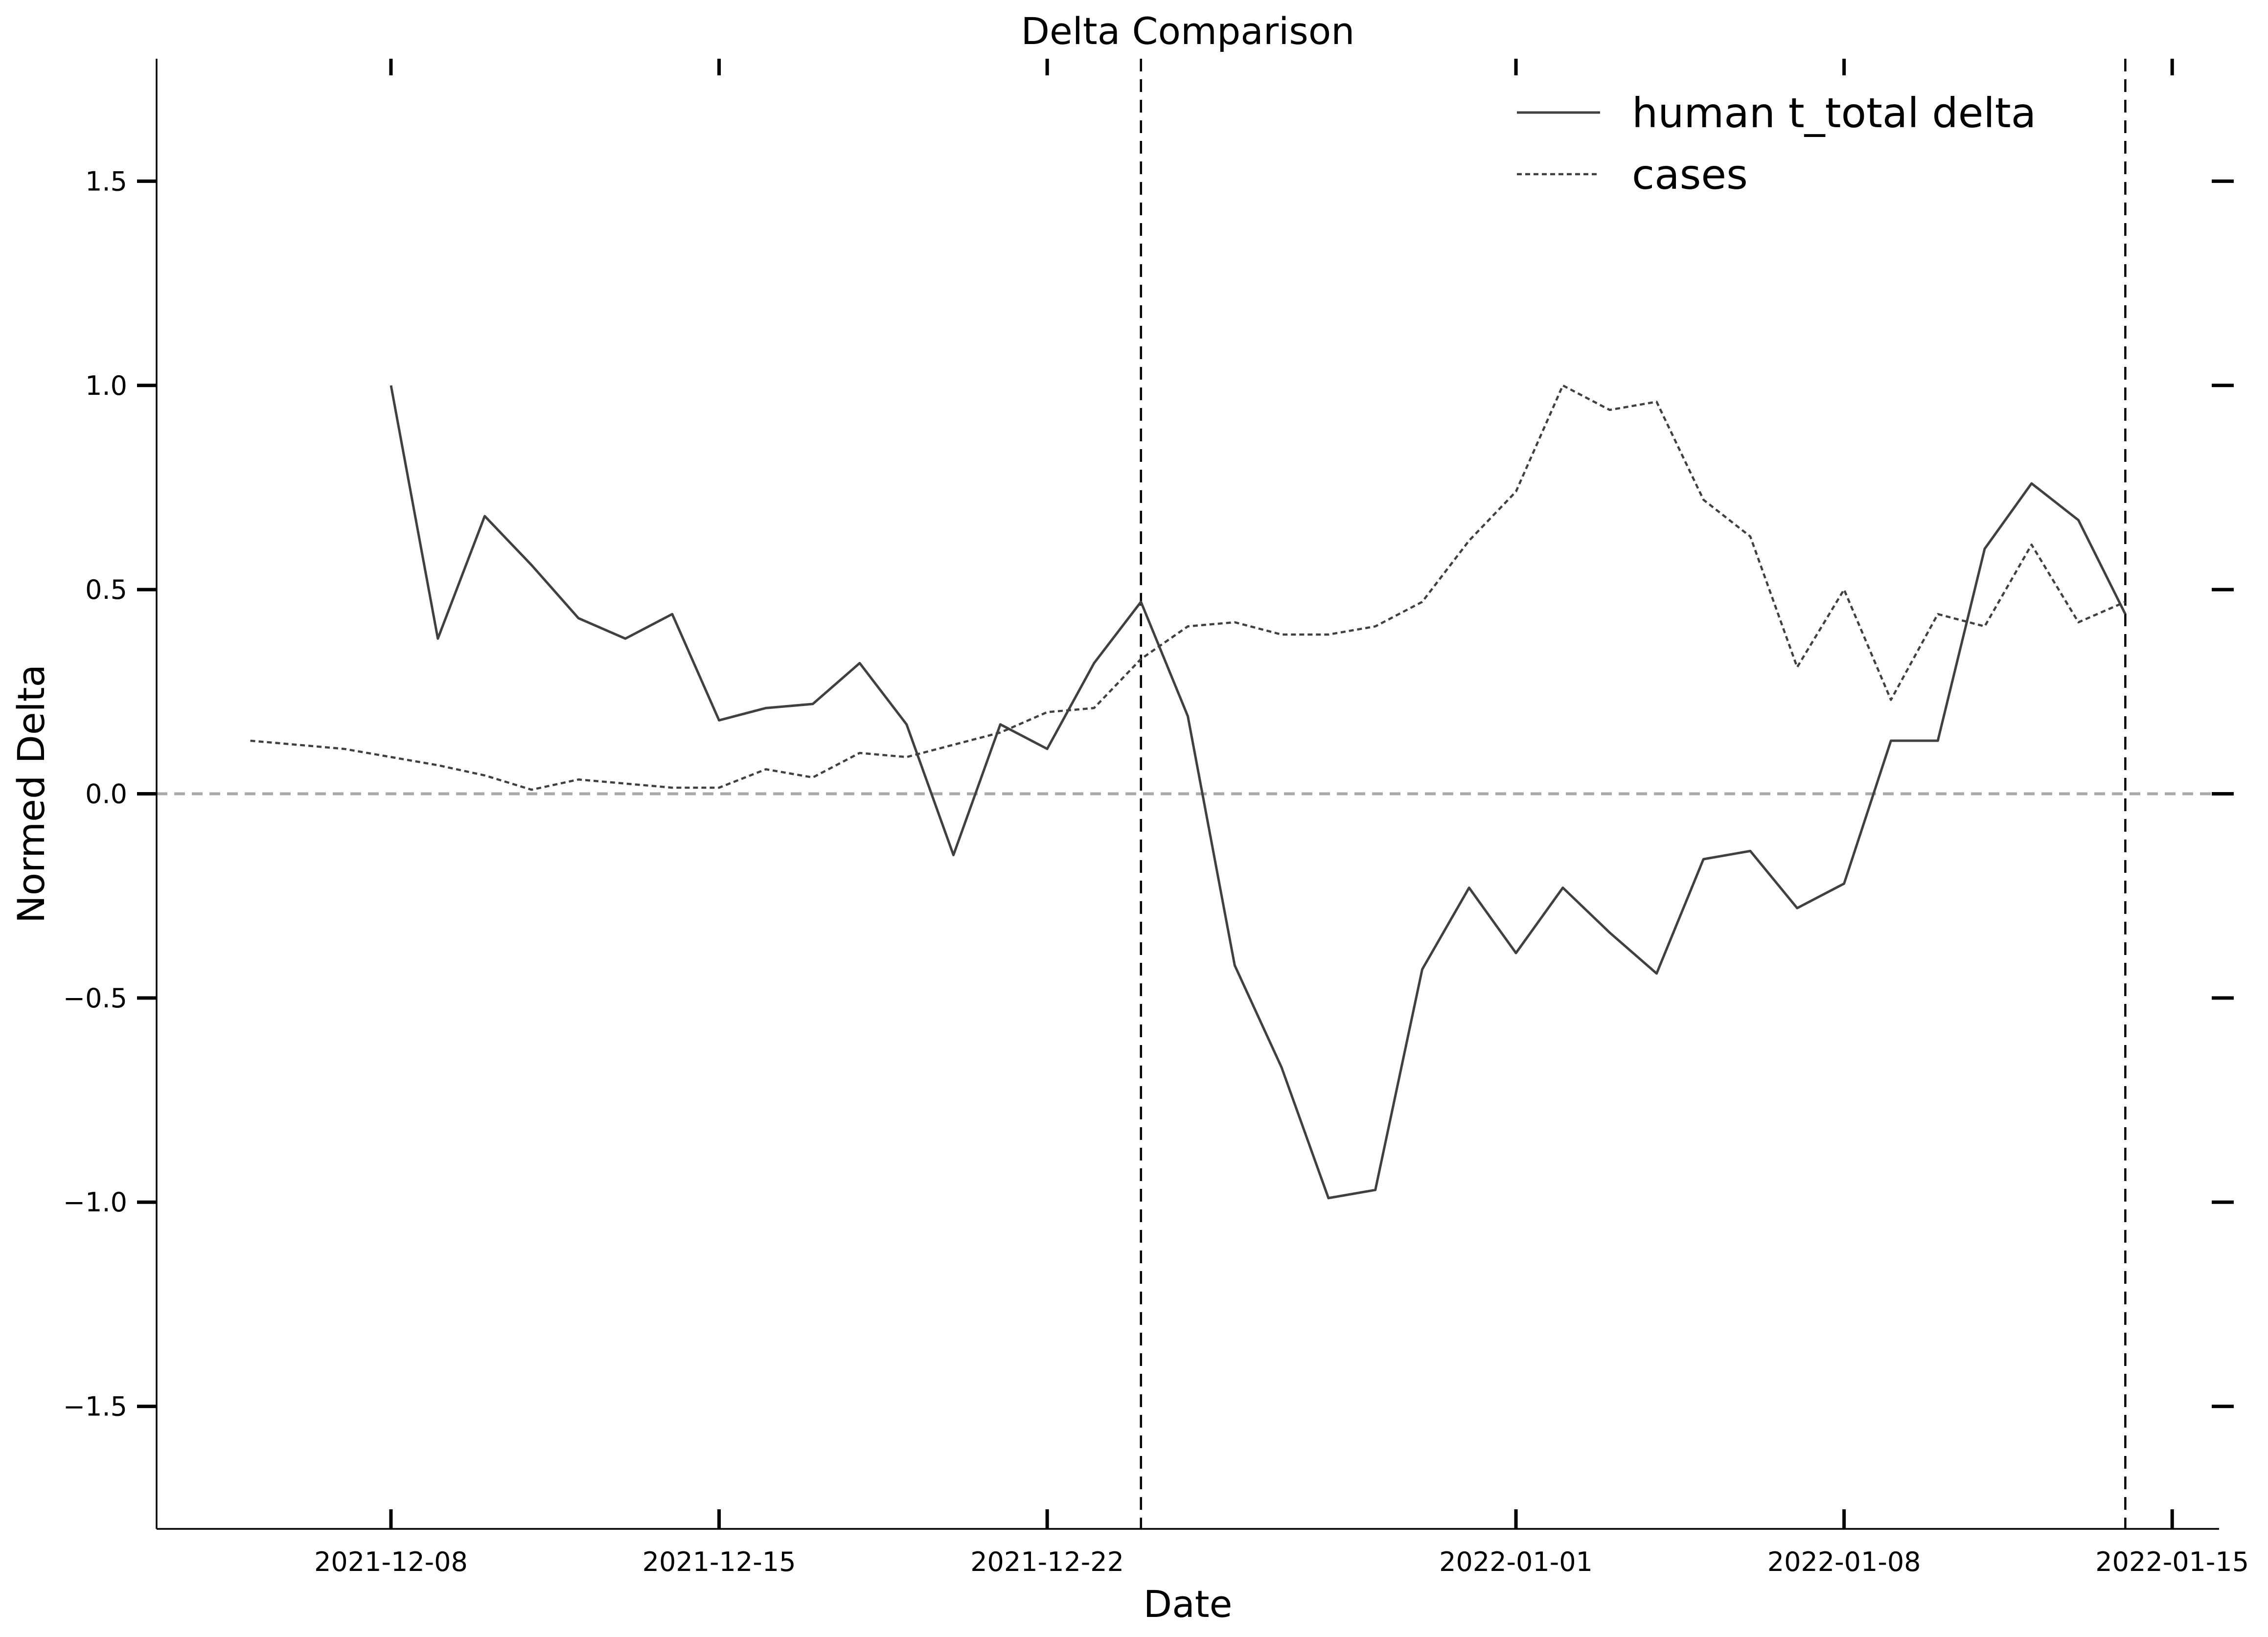 Image resolution: width=2268 pixels, height=1637 pixels. I want to click on y-tick-label: 0.5, so click(106, 589).